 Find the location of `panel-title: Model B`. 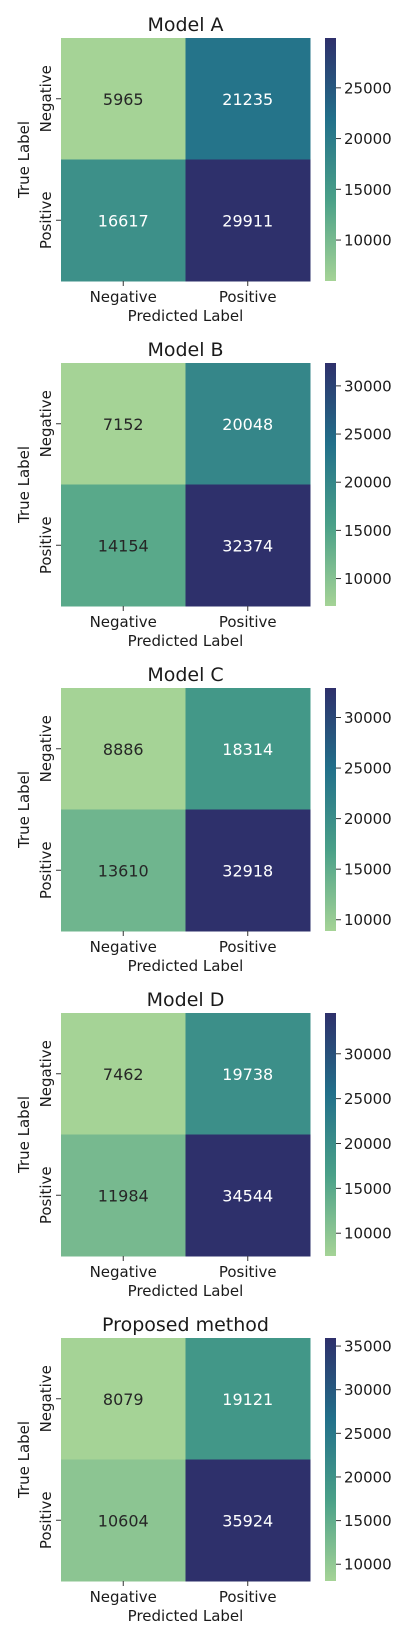

panel-title: Model B is located at coordinates (185, 350).